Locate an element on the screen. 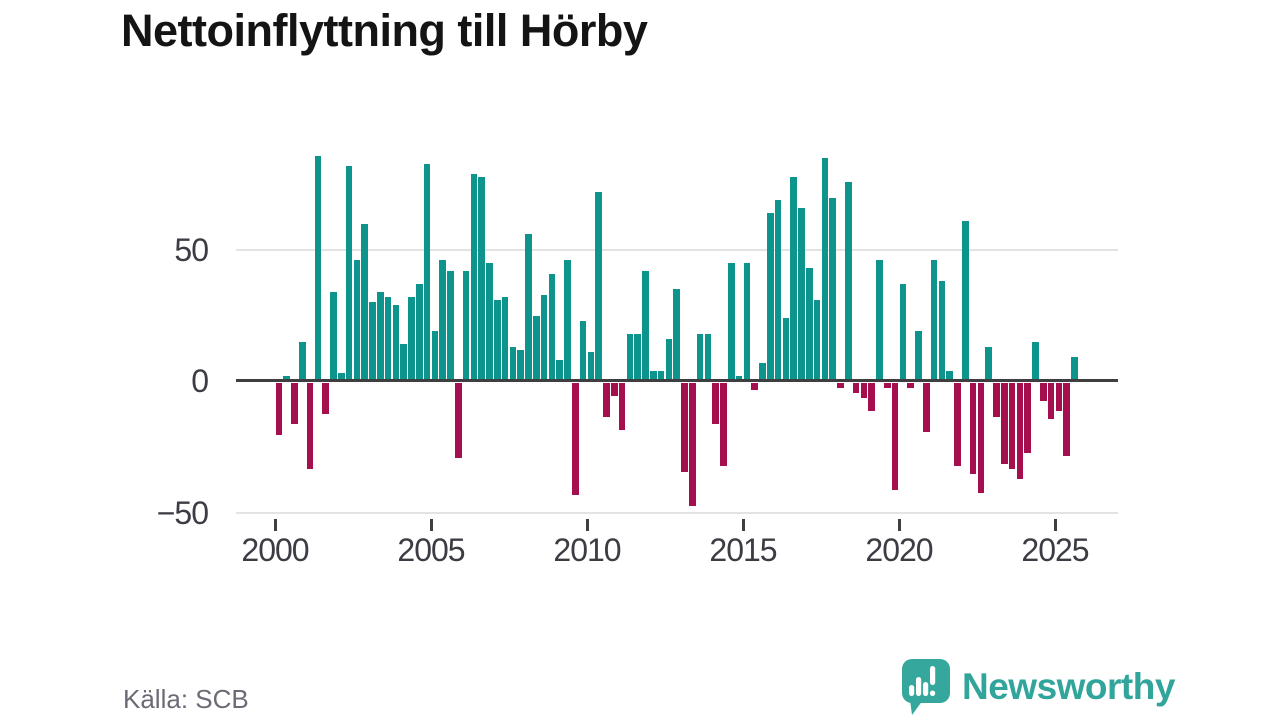  bar-2014Q3 is located at coordinates (731, 322).